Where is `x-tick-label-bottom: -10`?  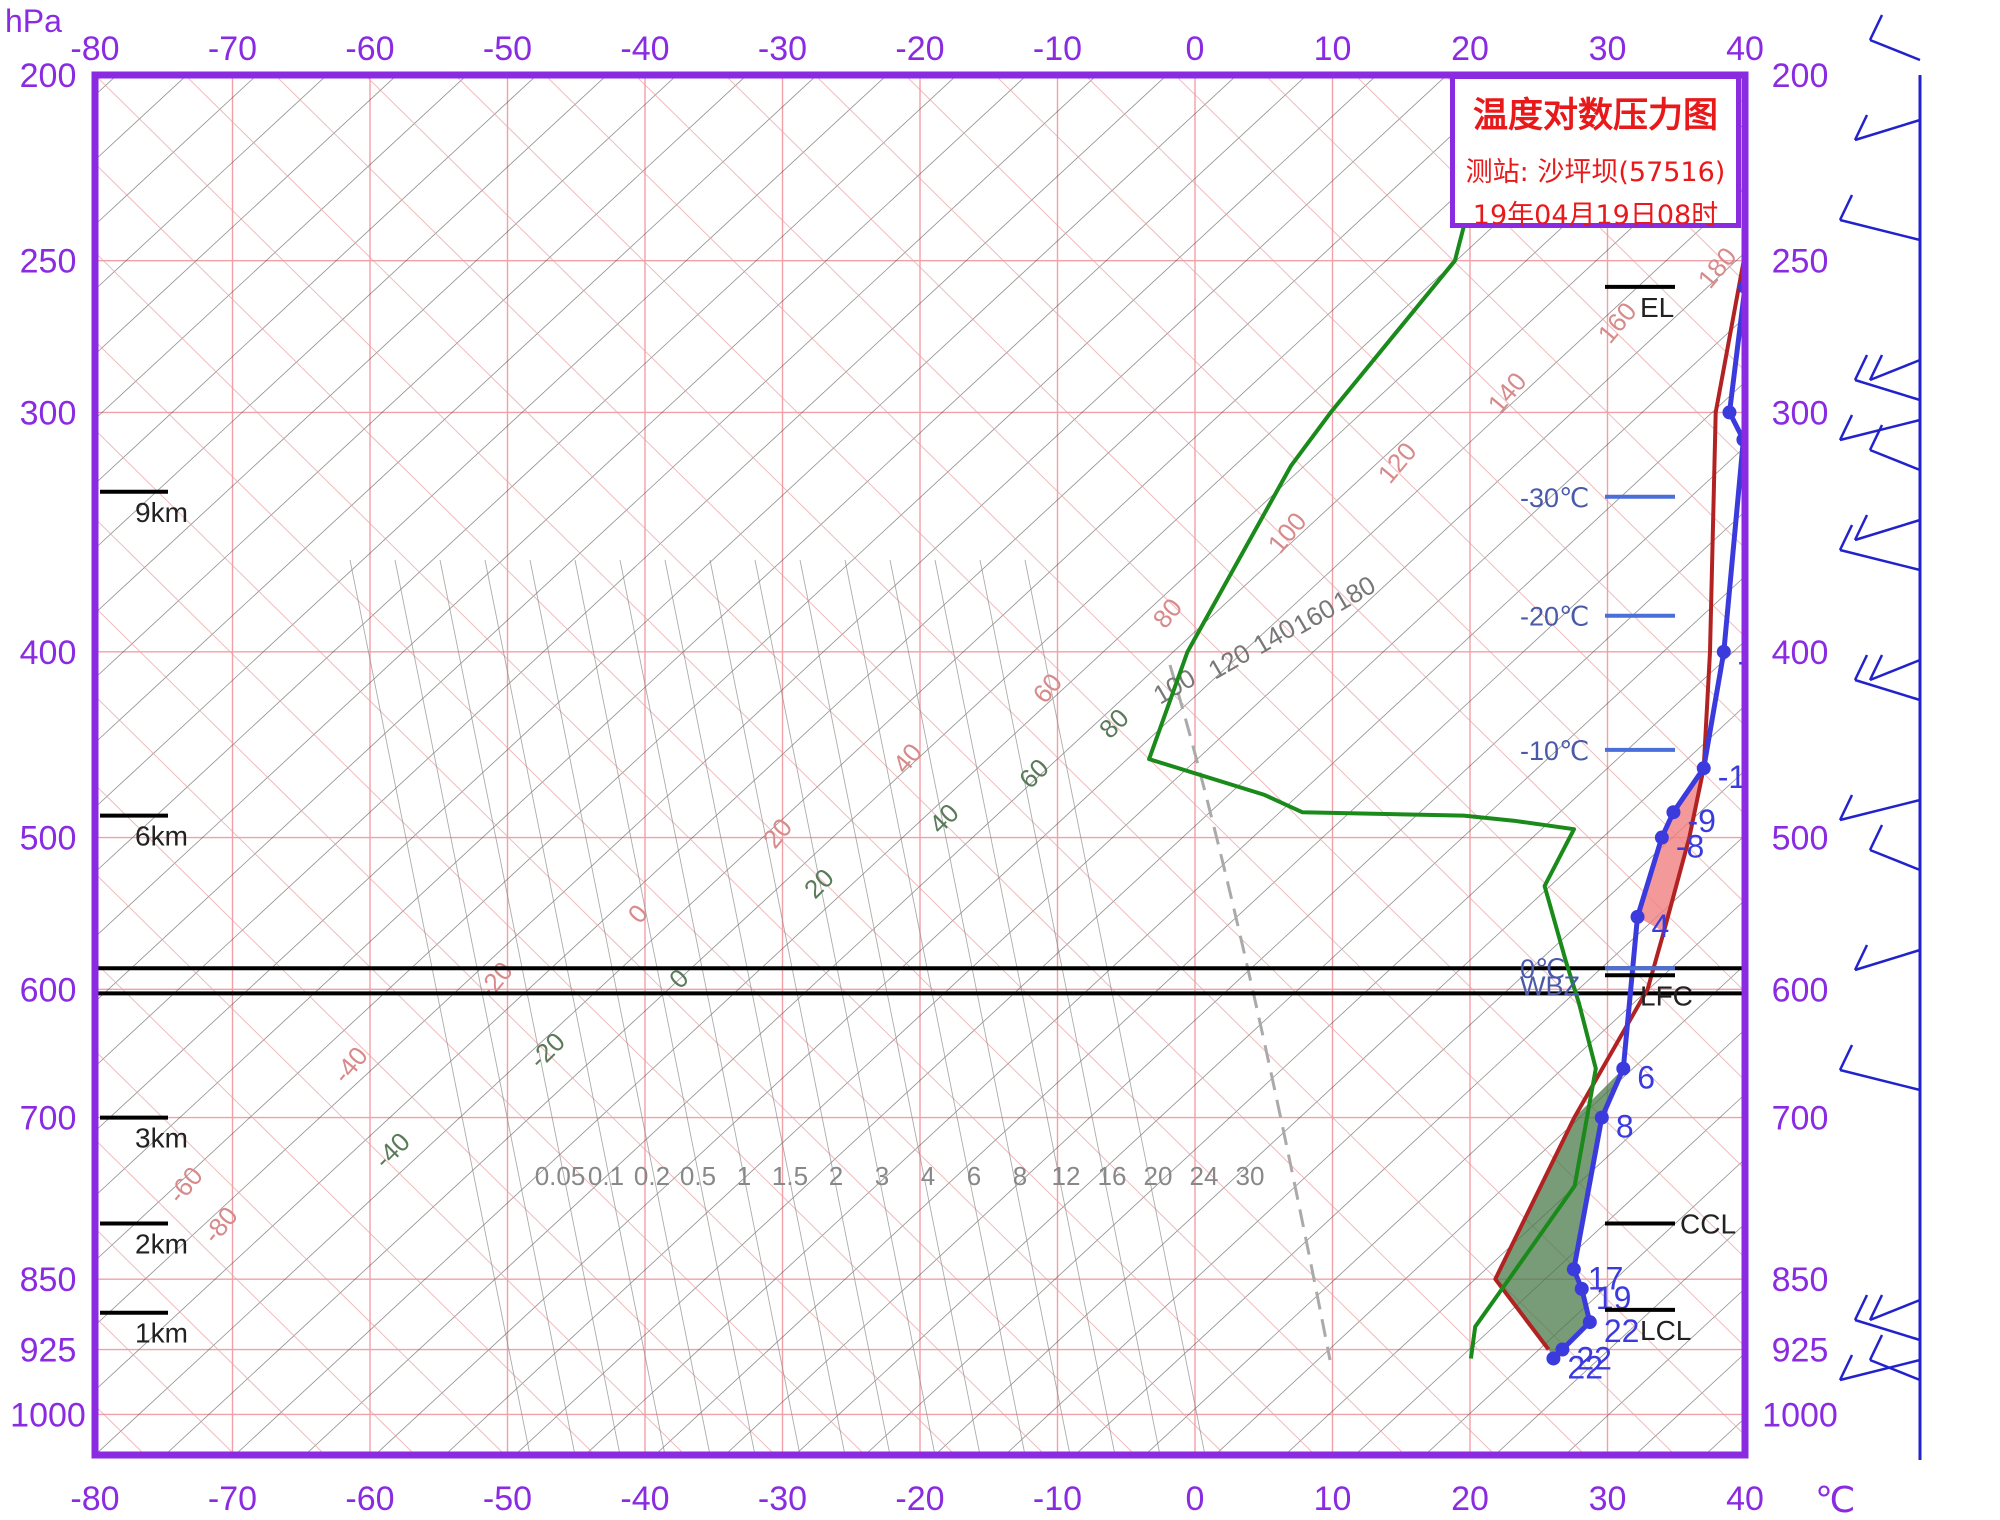 x-tick-label-bottom: -10 is located at coordinates (1057, 1499).